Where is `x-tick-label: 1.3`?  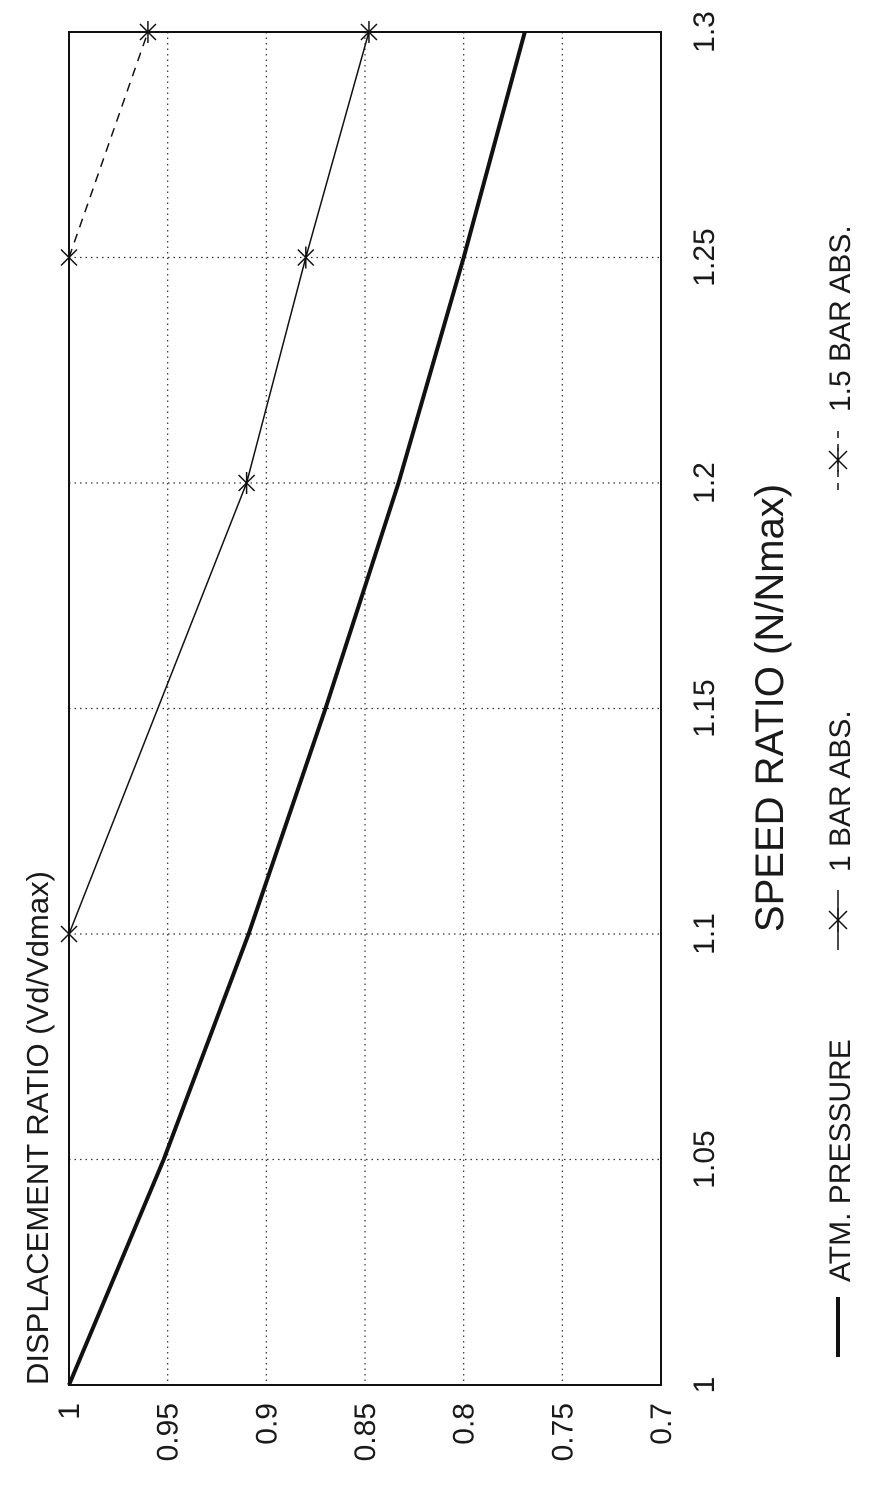 x-tick-label: 1.3 is located at coordinates (704, 32).